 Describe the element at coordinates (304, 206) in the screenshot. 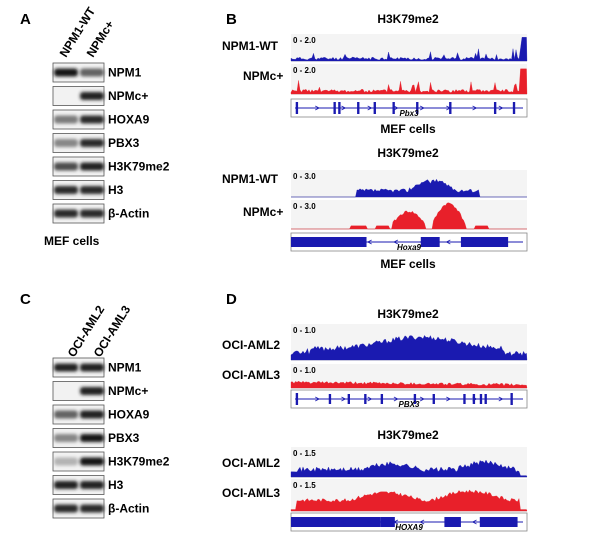

I see `track-scale: 0 - 3.0` at that location.